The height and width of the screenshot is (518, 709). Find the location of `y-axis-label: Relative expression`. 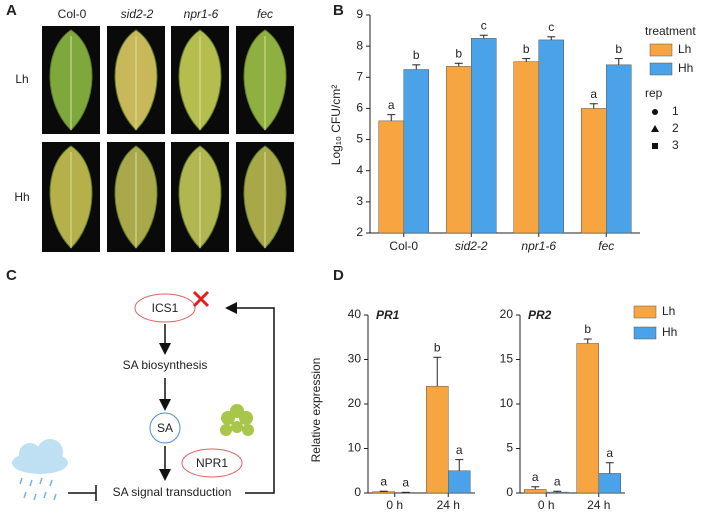

y-axis-label: Relative expression is located at coordinates (316, 410).